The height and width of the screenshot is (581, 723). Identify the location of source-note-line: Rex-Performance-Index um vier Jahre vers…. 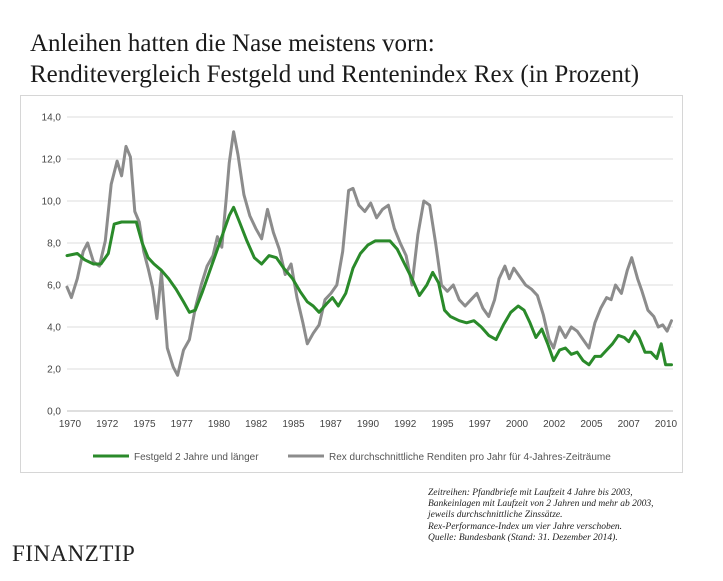
(525, 526).